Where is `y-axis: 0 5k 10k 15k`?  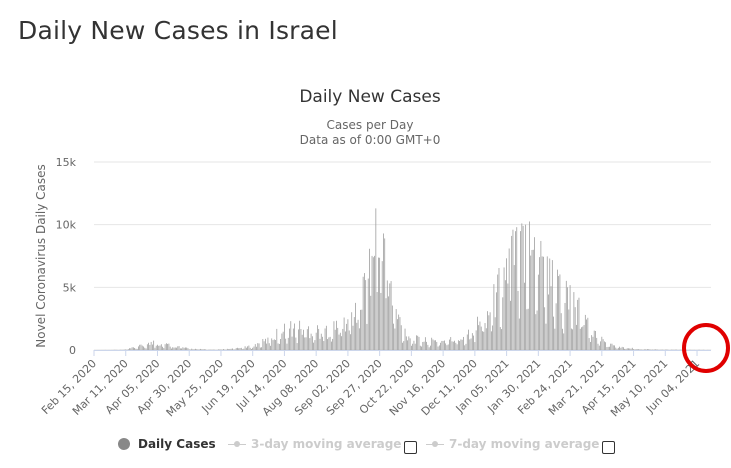 y-axis: 0 5k 10k 15k is located at coordinates (66, 256).